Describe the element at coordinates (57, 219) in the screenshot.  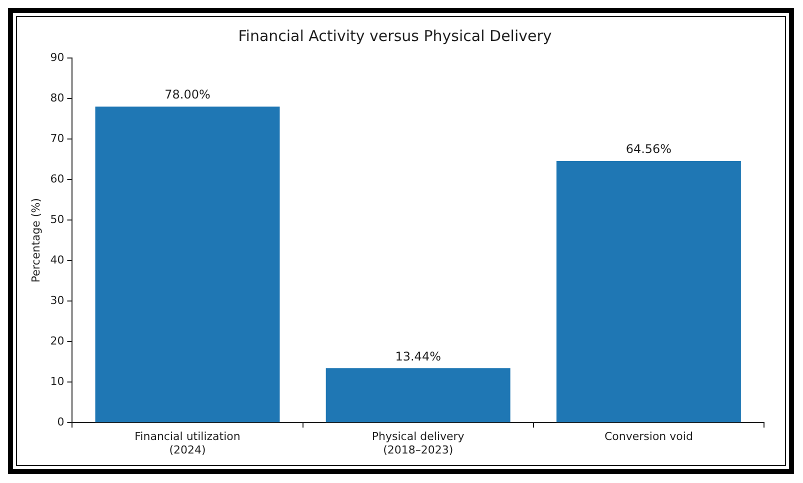
I see `y-tick-label: 50` at that location.